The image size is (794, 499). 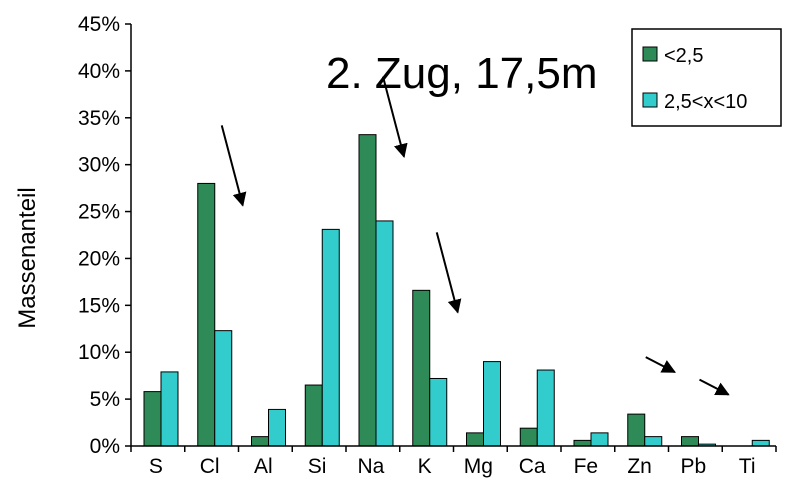 I want to click on x-category-label: Fe, so click(x=586, y=466).